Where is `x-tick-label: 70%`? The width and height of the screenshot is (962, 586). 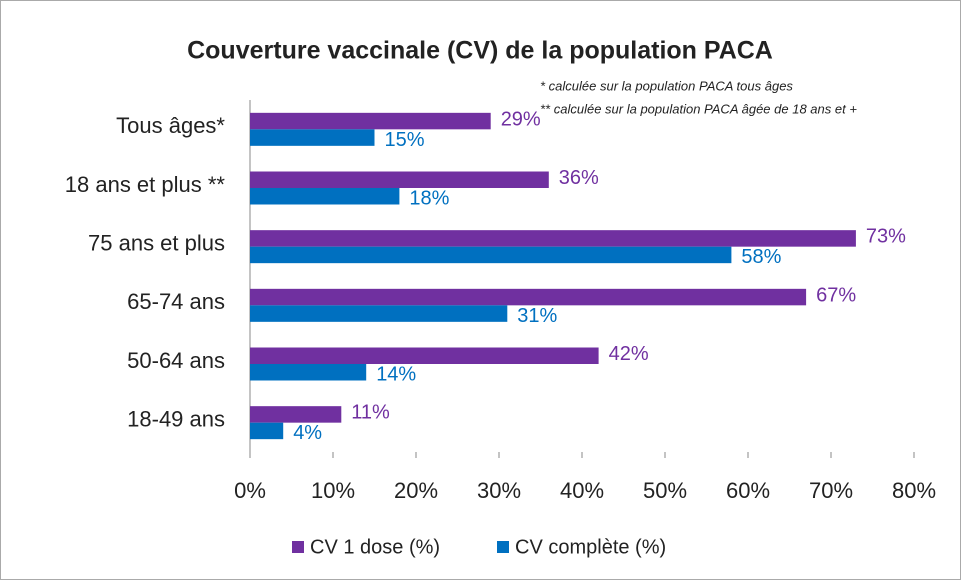
x-tick-label: 70% is located at coordinates (831, 490).